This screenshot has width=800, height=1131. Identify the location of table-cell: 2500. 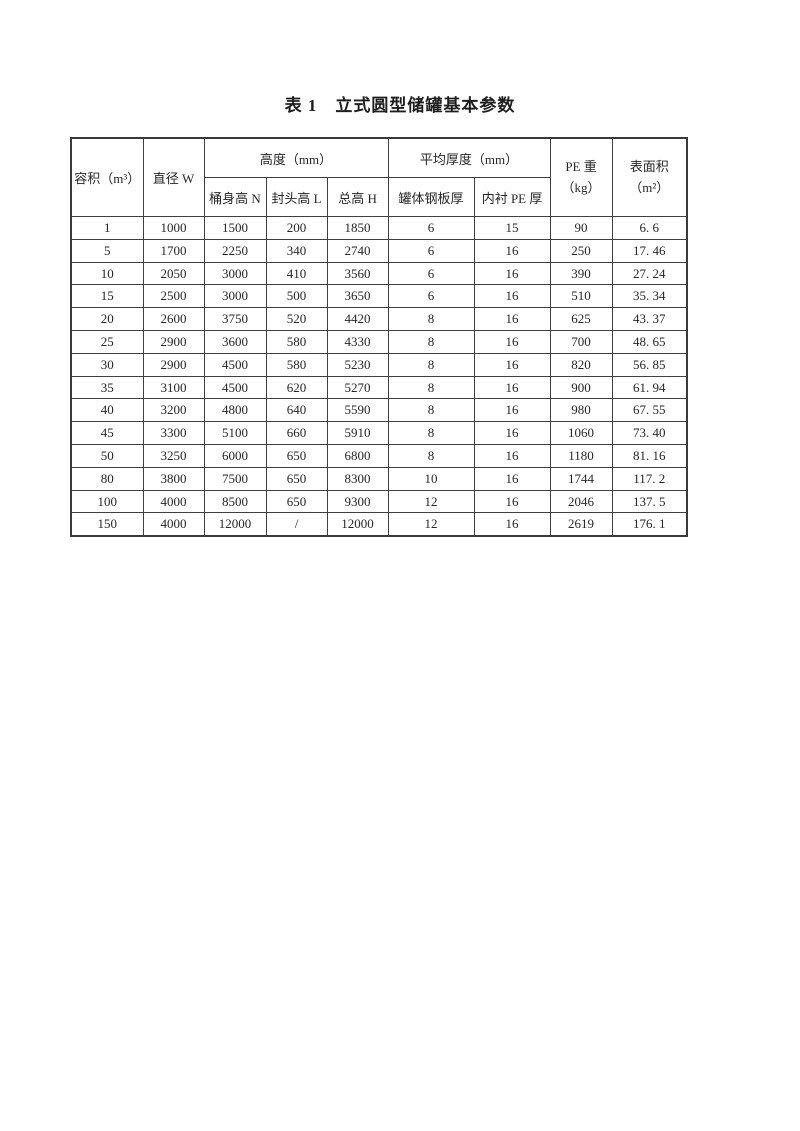
(173, 296).